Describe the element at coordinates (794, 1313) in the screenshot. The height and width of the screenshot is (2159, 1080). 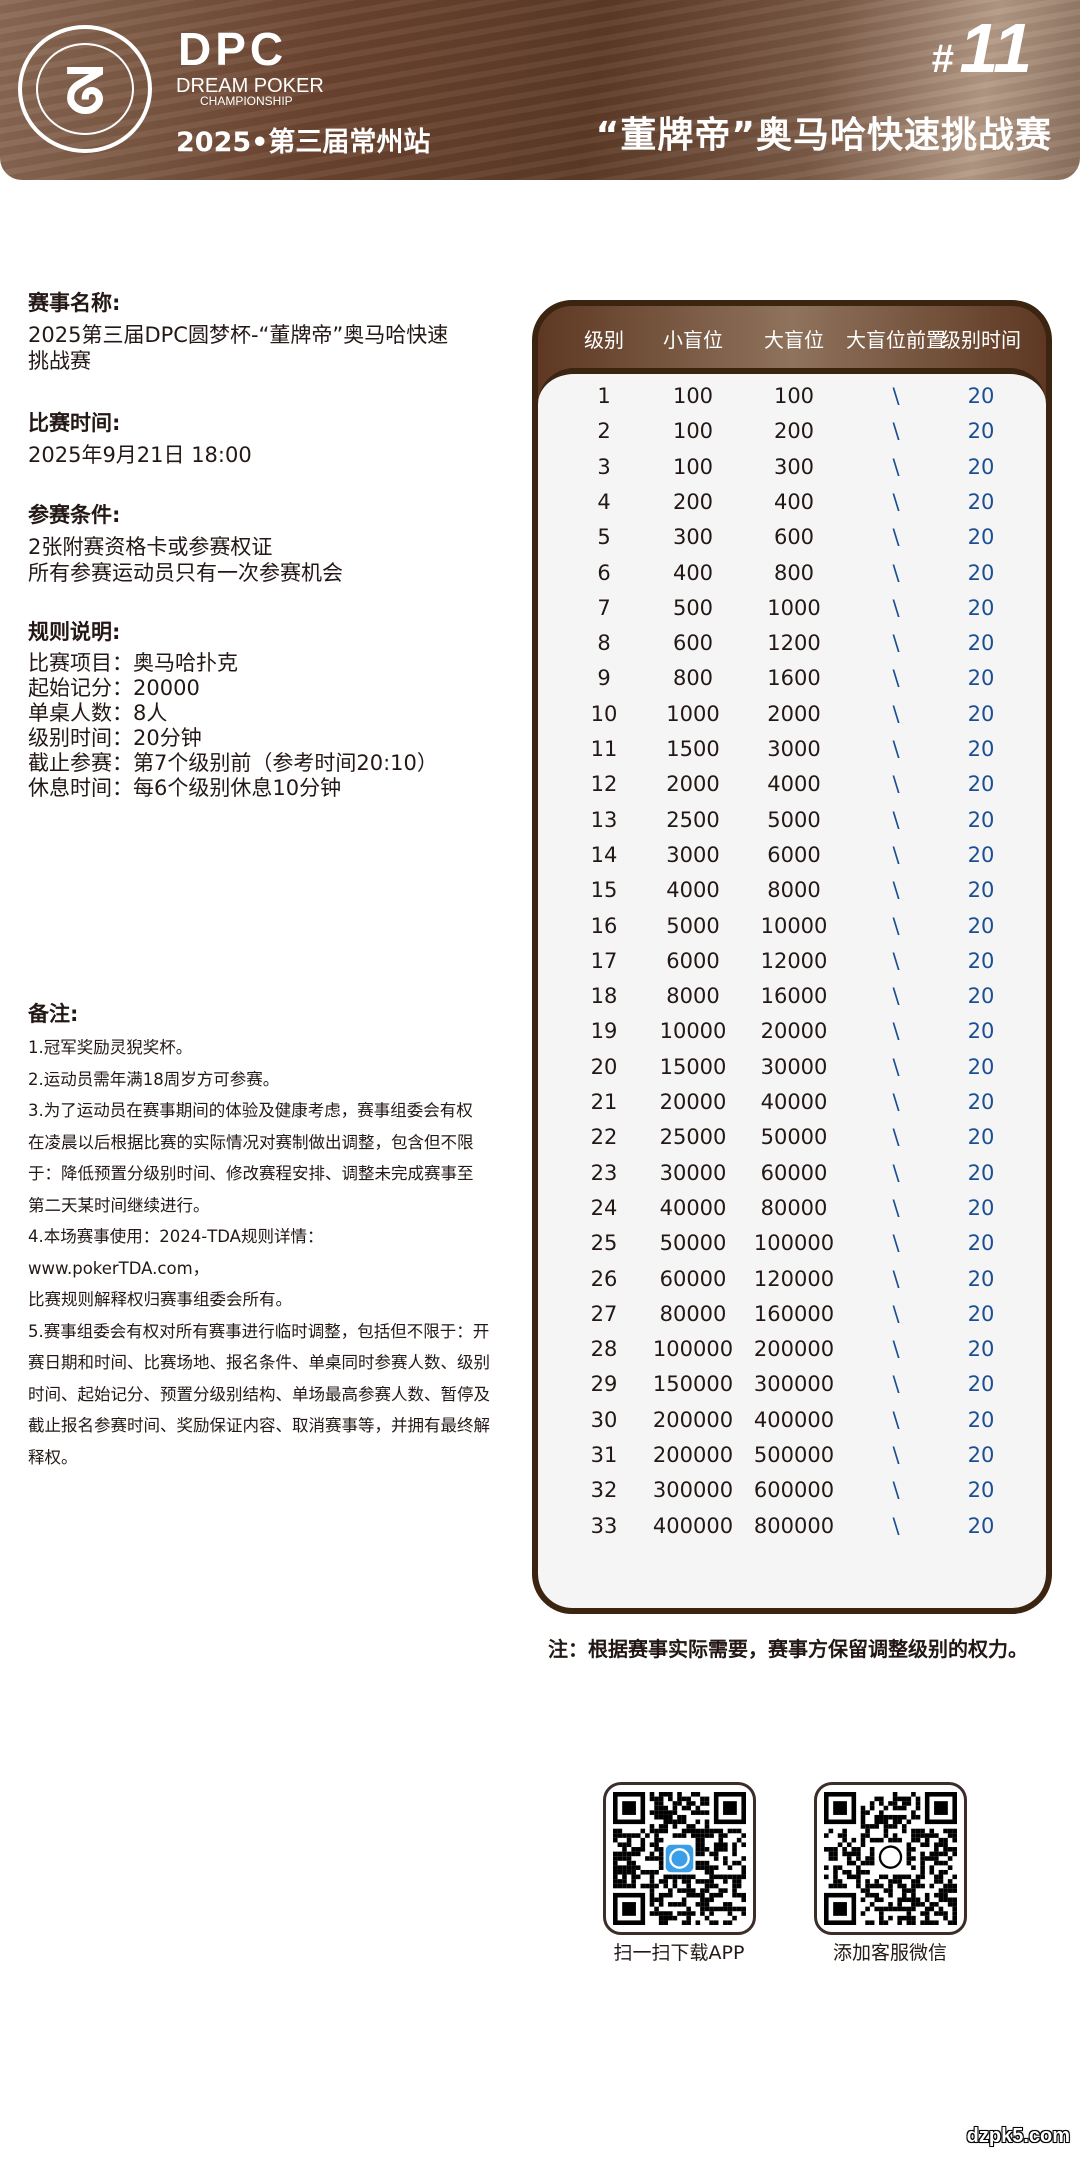
I see `cell-bb: 160000` at that location.